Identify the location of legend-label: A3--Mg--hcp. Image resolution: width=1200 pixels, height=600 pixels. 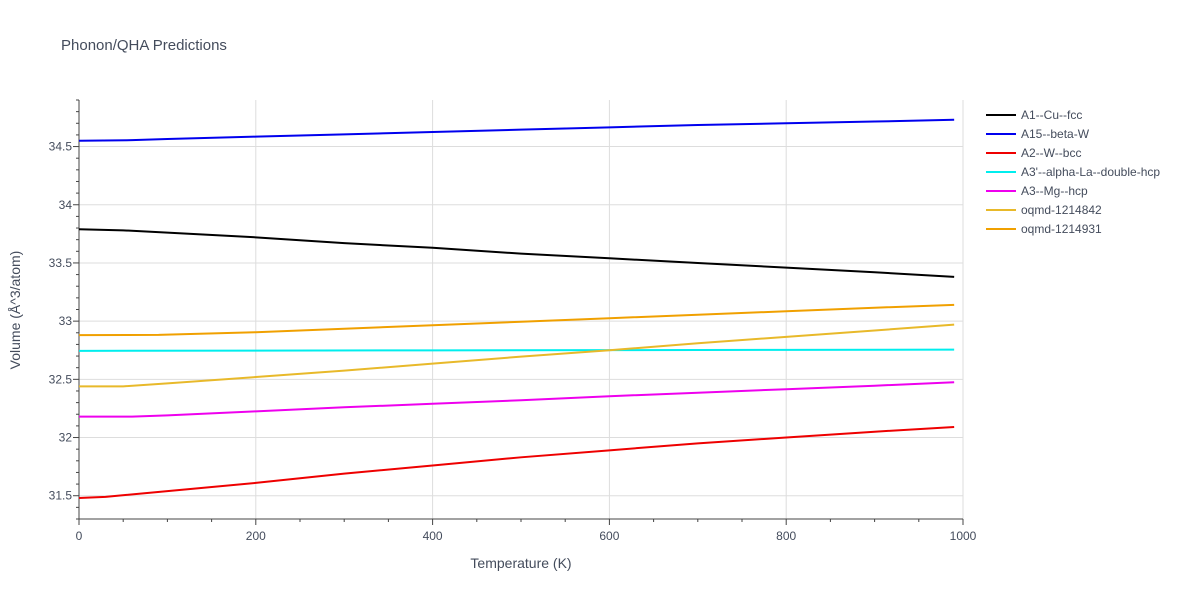
(1054, 191).